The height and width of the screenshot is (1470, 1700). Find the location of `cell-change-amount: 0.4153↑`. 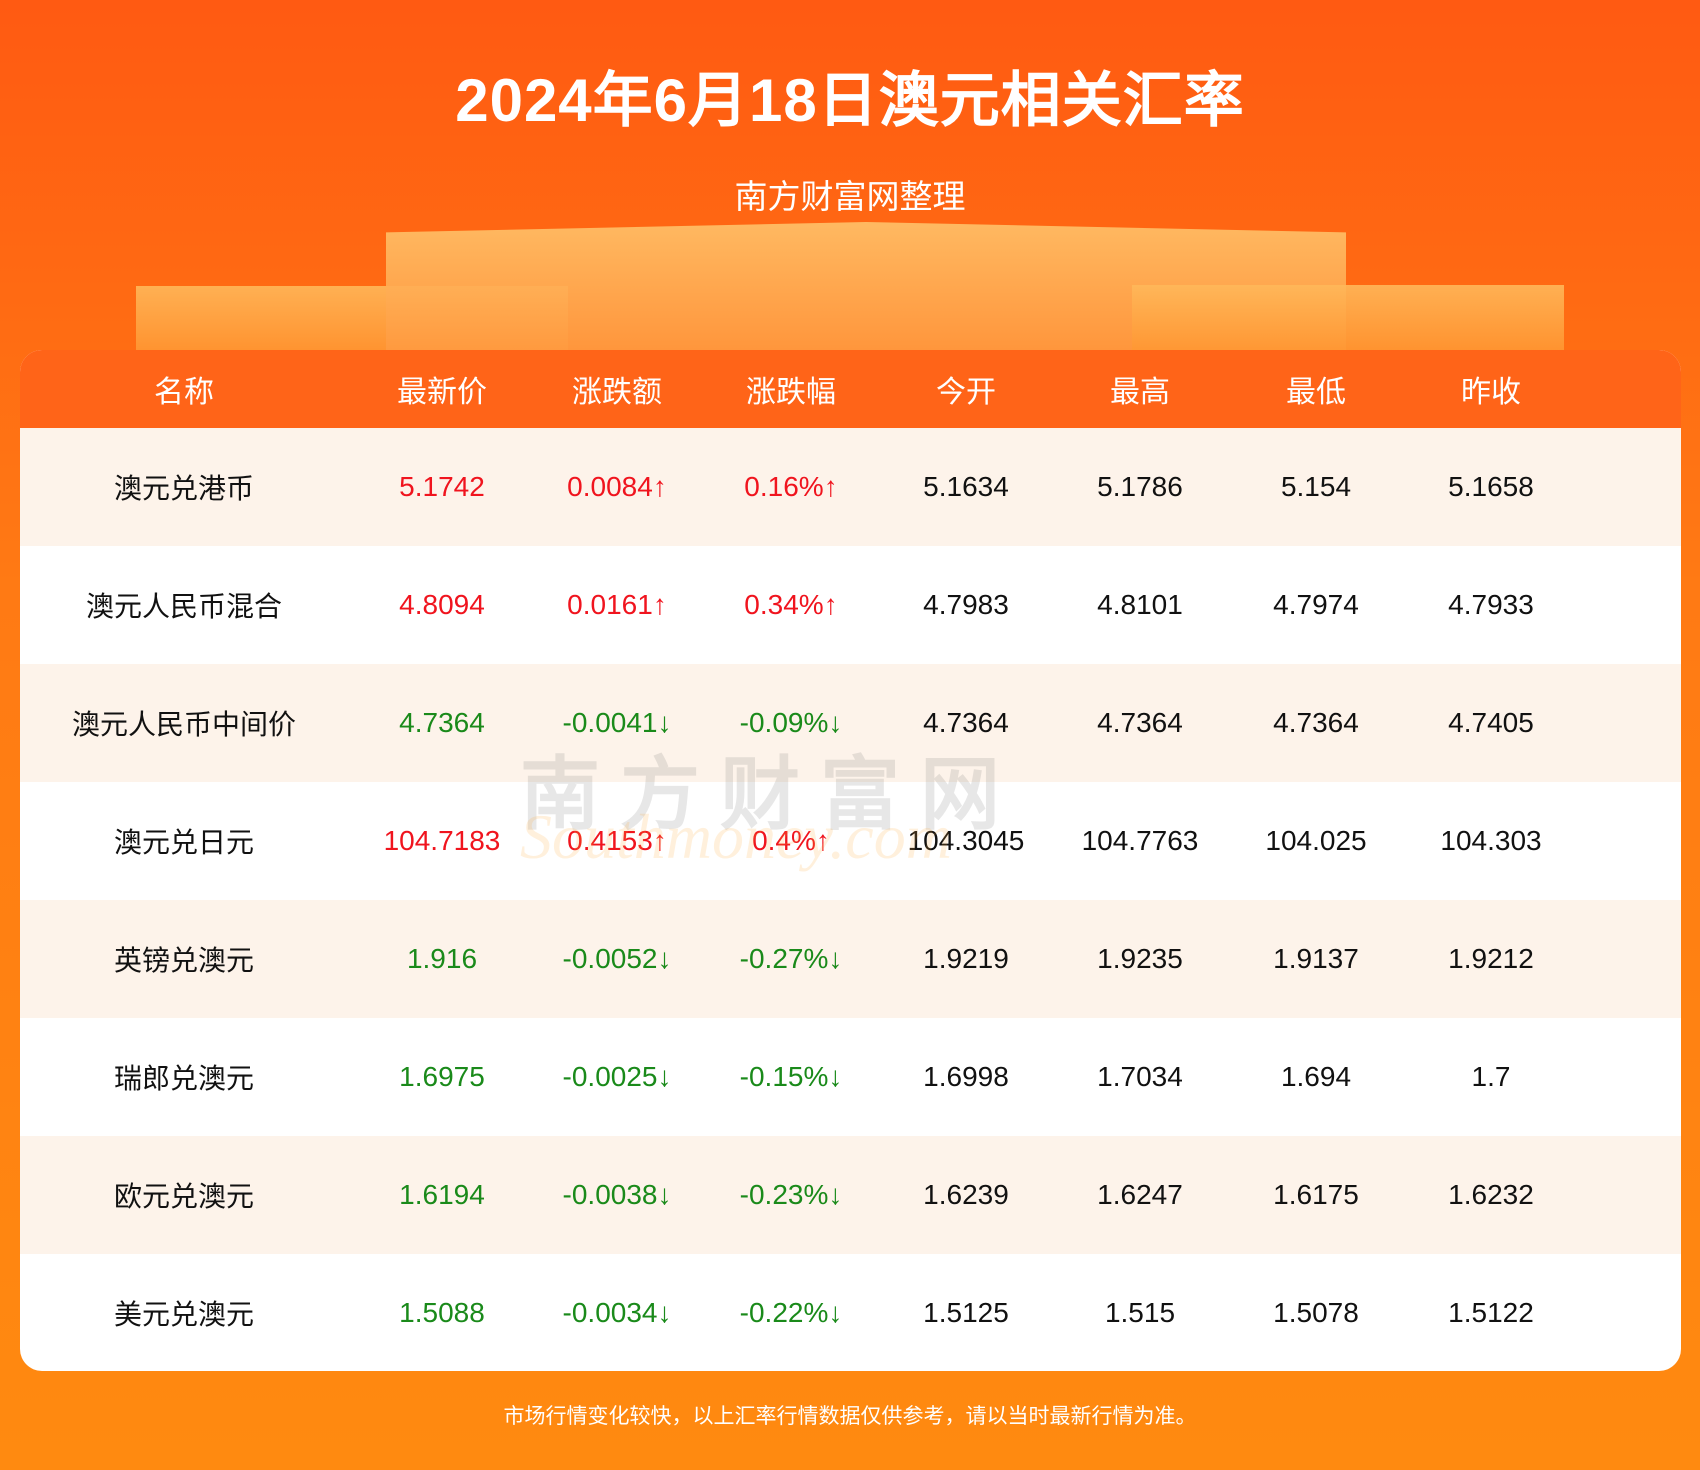

cell-change-amount: 0.4153↑ is located at coordinates (617, 840).